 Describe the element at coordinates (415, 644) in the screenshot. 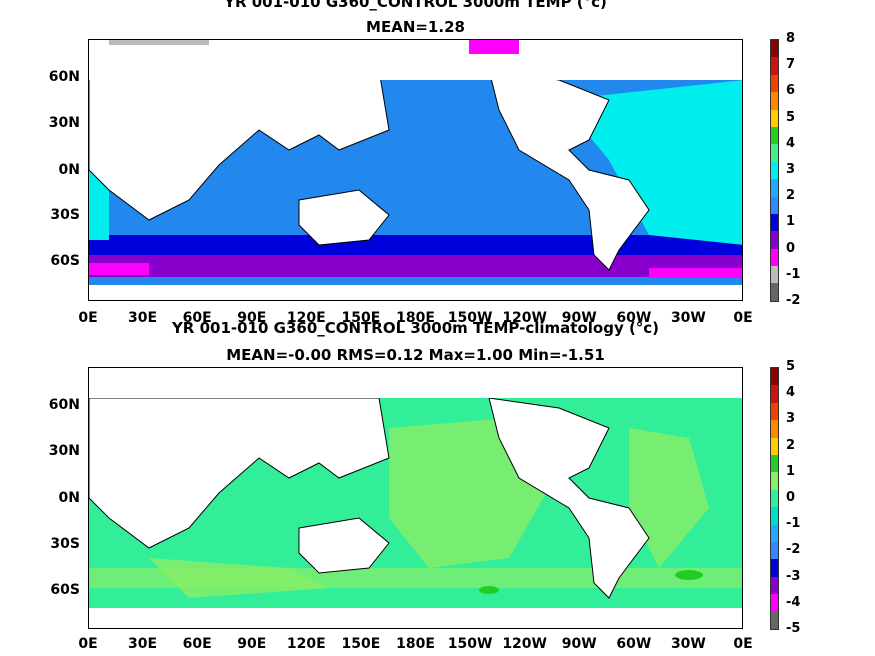

I see `bottom-lon-label: 180E` at that location.